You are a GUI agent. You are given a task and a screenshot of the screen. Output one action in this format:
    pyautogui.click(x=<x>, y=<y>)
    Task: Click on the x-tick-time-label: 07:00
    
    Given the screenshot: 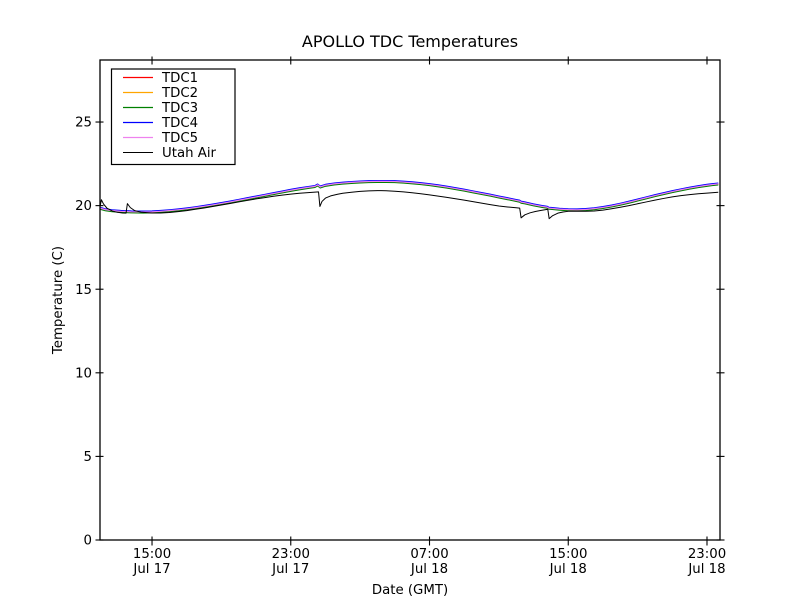 What is the action you would take?
    pyautogui.click(x=429, y=554)
    